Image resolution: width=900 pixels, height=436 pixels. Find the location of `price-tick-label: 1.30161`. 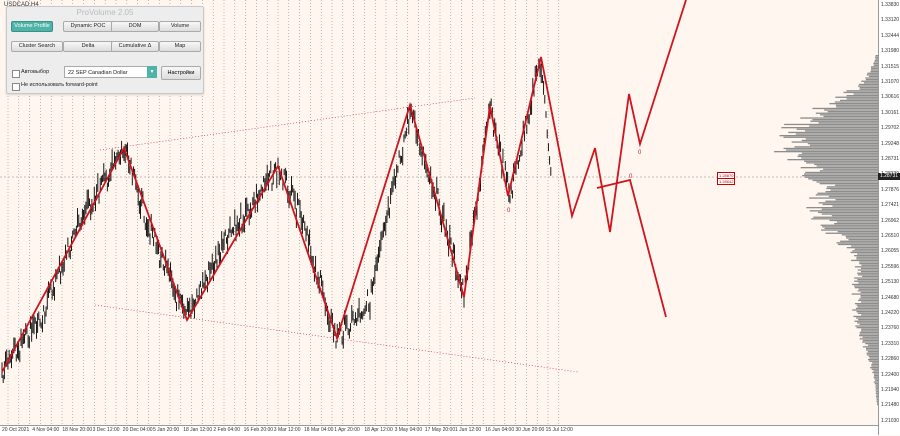

price-tick-label: 1.30161 is located at coordinates (890, 112).